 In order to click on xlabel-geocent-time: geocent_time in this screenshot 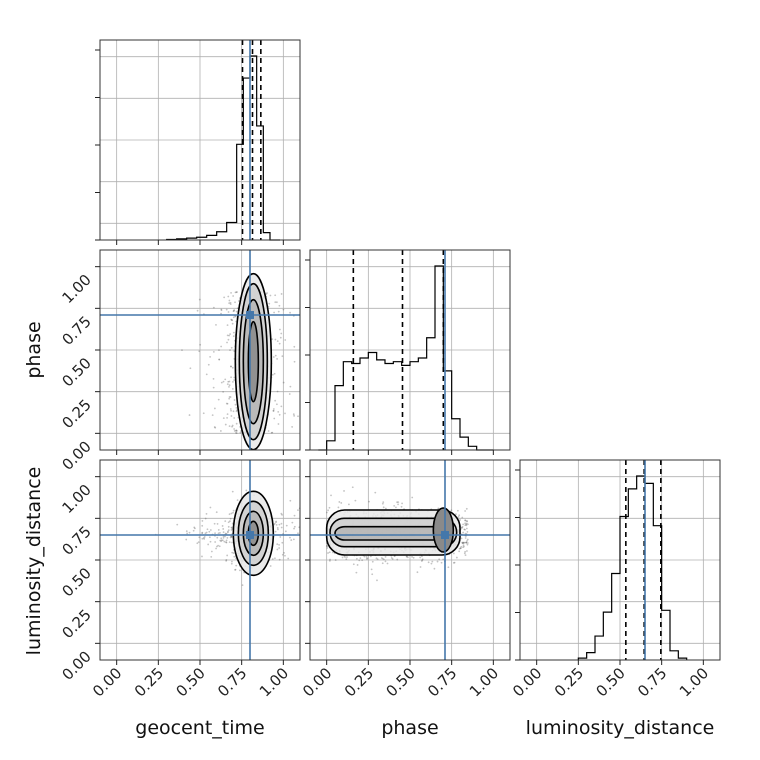, I will do `click(199, 728)`.